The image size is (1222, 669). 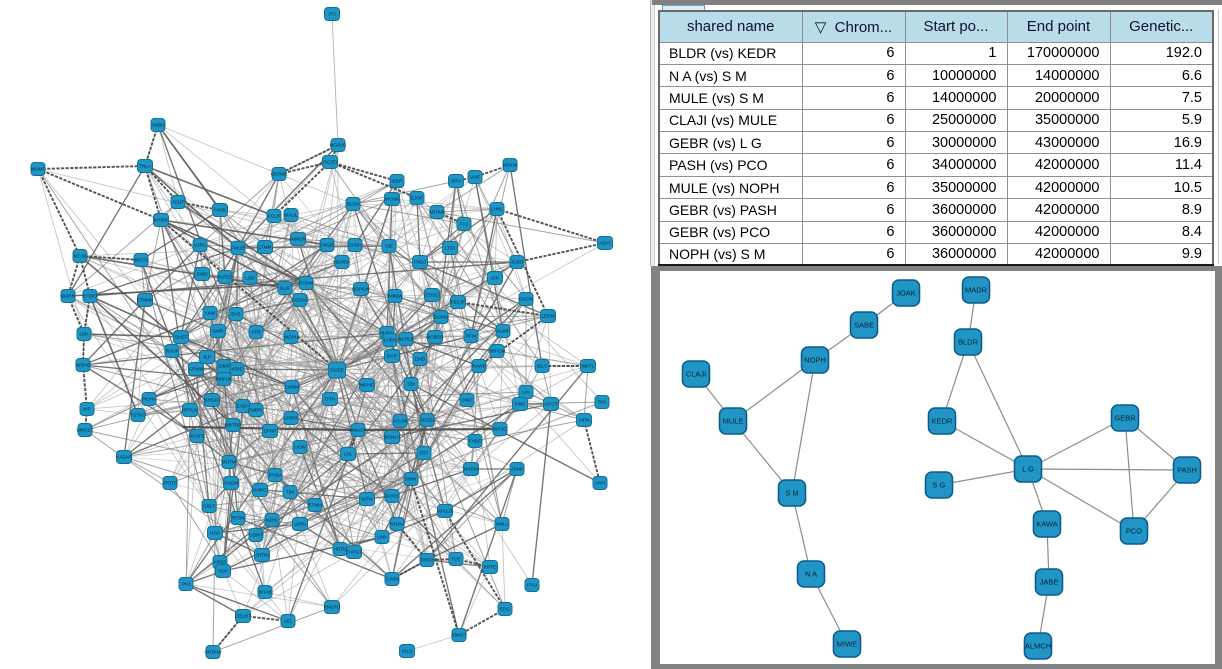 What do you see at coordinates (602, 402) in the screenshot?
I see `svg-text: TKK` at bounding box center [602, 402].